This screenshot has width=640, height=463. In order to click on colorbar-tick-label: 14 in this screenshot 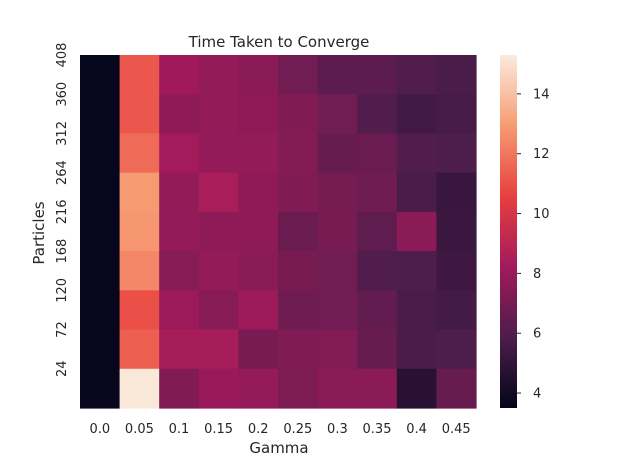, I will do `click(541, 94)`.